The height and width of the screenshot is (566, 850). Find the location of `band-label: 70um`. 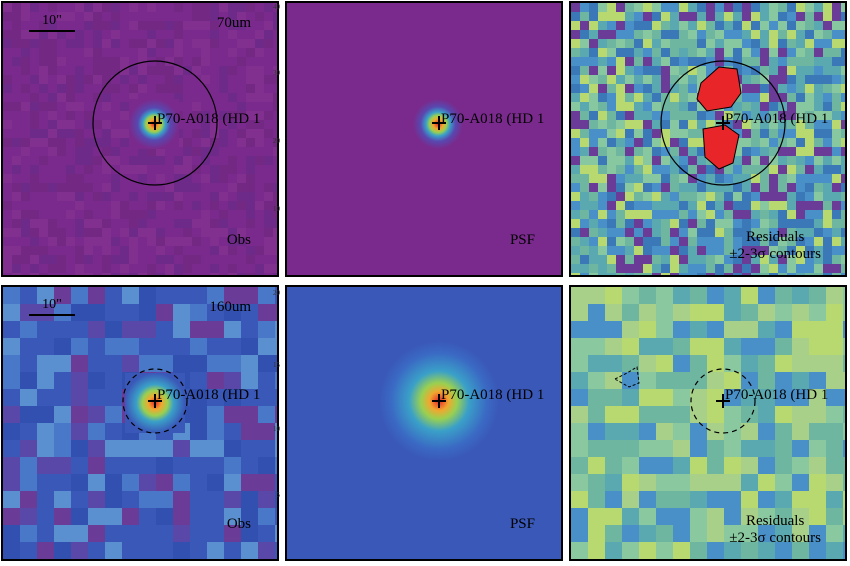

band-label: 70um is located at coordinates (233, 23).